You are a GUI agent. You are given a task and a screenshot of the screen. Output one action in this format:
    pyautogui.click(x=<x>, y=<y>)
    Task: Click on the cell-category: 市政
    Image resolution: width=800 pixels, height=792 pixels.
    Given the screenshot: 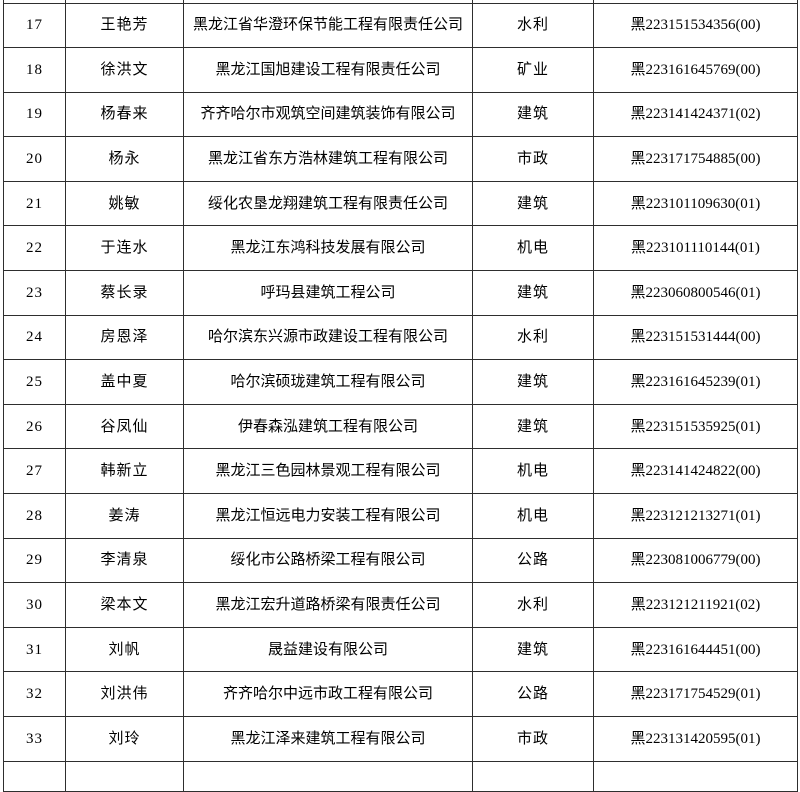 What is the action you would take?
    pyautogui.click(x=533, y=159)
    